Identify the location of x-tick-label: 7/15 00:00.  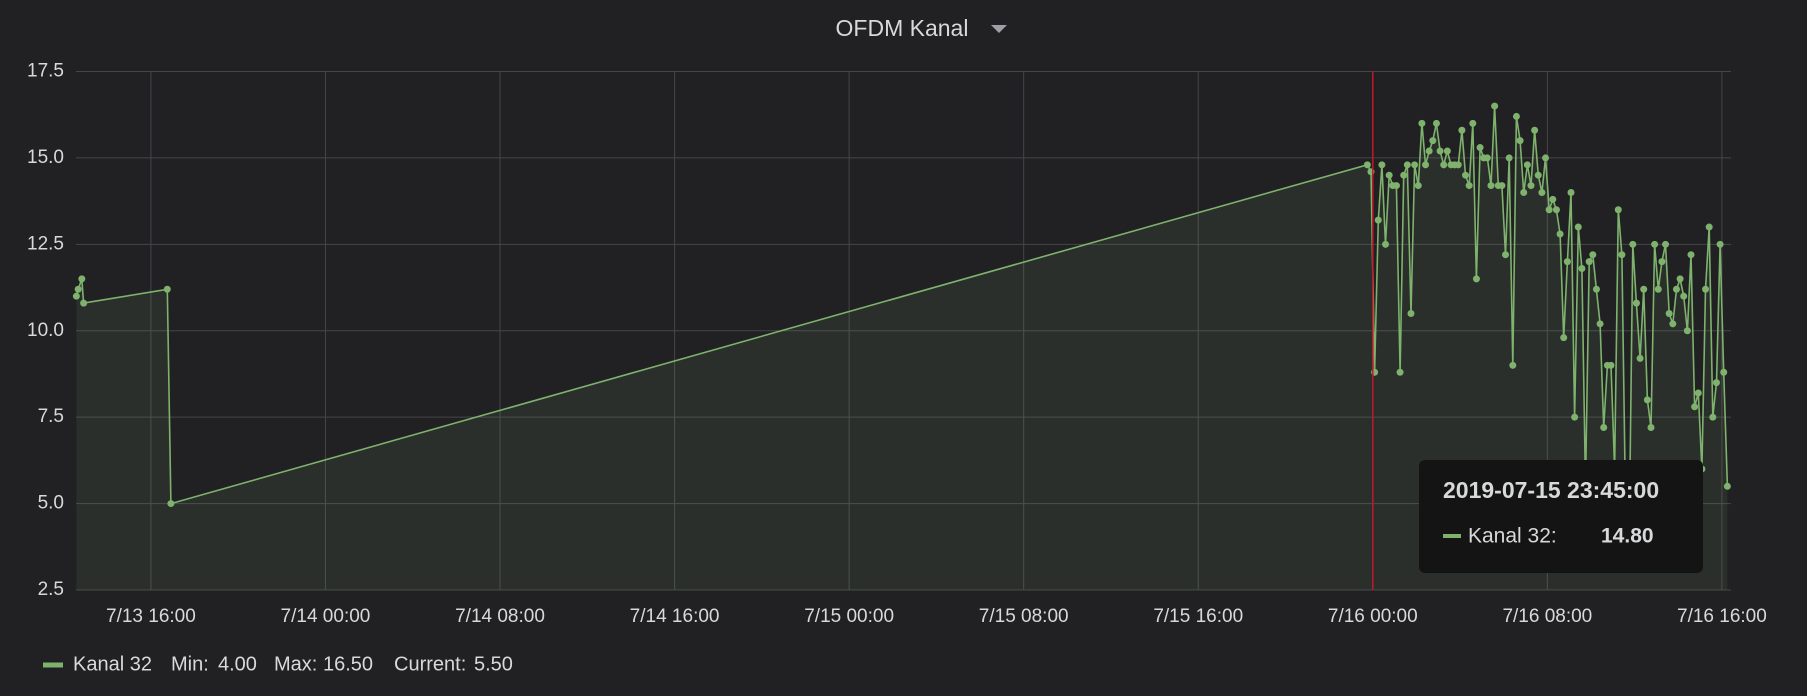
(849, 616).